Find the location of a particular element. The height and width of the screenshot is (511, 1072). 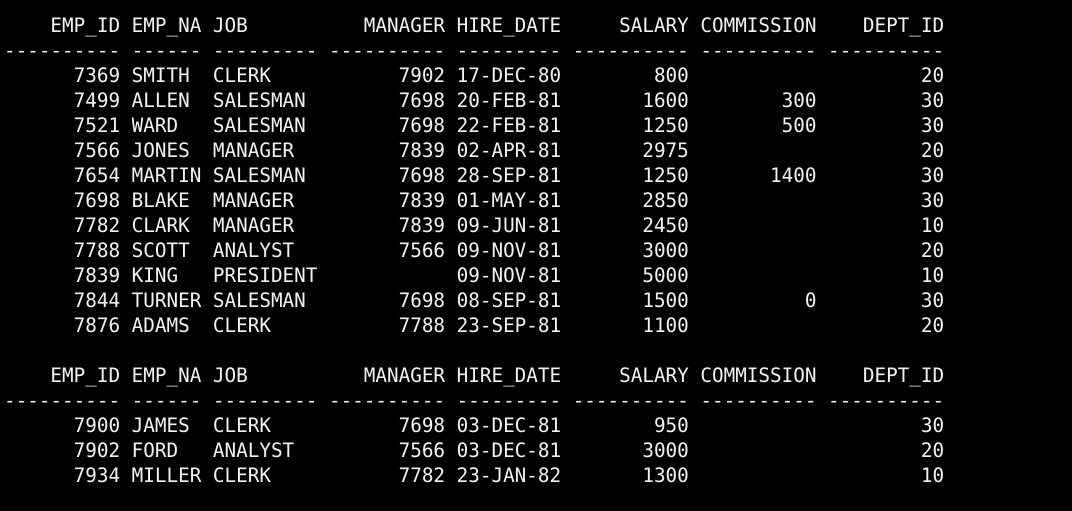

cell-salary: 2975 is located at coordinates (665, 150).